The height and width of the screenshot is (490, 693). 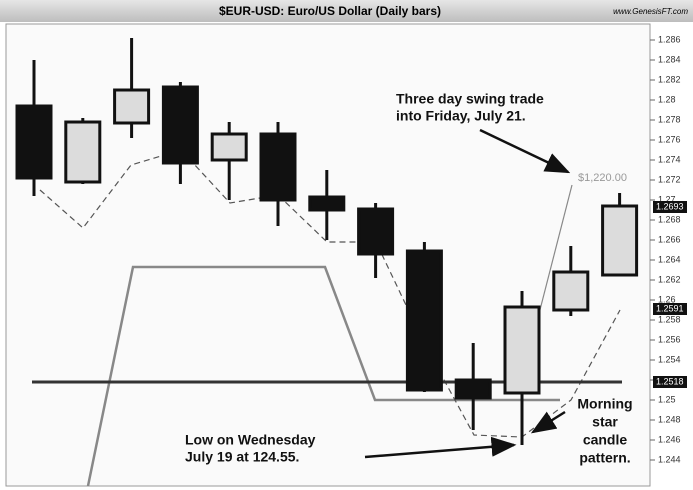 What do you see at coordinates (330, 11) in the screenshot?
I see `chart-title: $EUR-USD: Euro/US Dollar (Daily bars)` at bounding box center [330, 11].